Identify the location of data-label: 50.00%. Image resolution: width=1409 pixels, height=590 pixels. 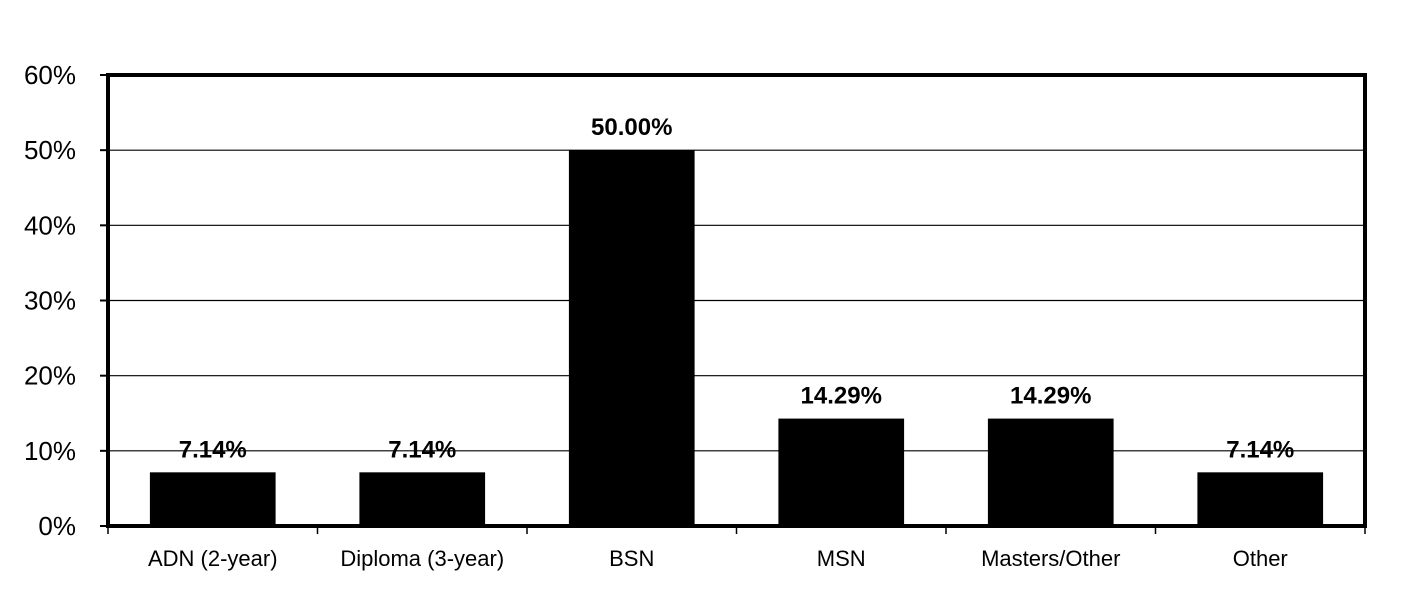
(631, 127).